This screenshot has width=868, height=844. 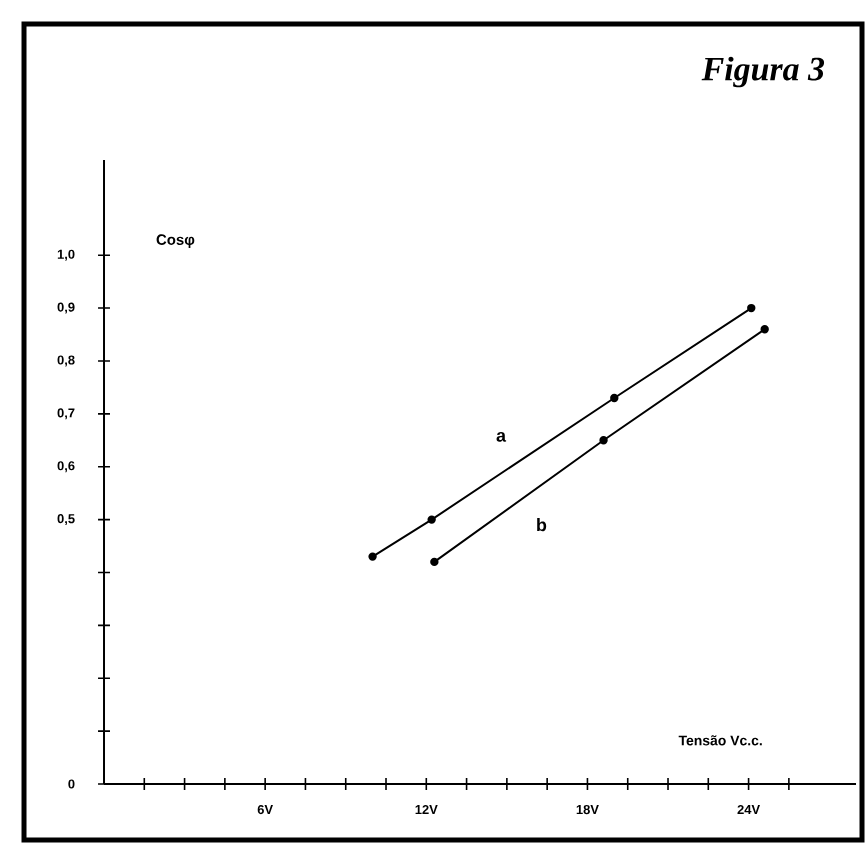 I want to click on chart-title: Figura 3, so click(x=763, y=72).